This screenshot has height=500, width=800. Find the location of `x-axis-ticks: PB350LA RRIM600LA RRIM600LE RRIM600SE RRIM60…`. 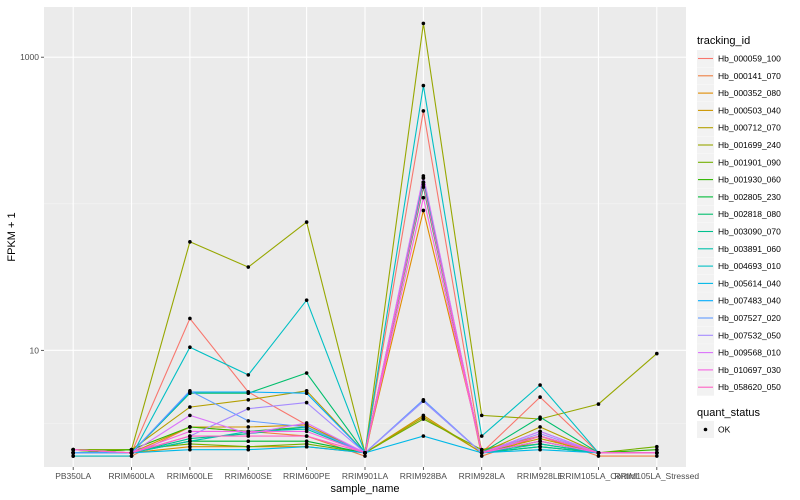

x-axis-ticks: PB350LA RRIM600LA RRIM600LE RRIM600SE RRIM60… is located at coordinates (377, 474).